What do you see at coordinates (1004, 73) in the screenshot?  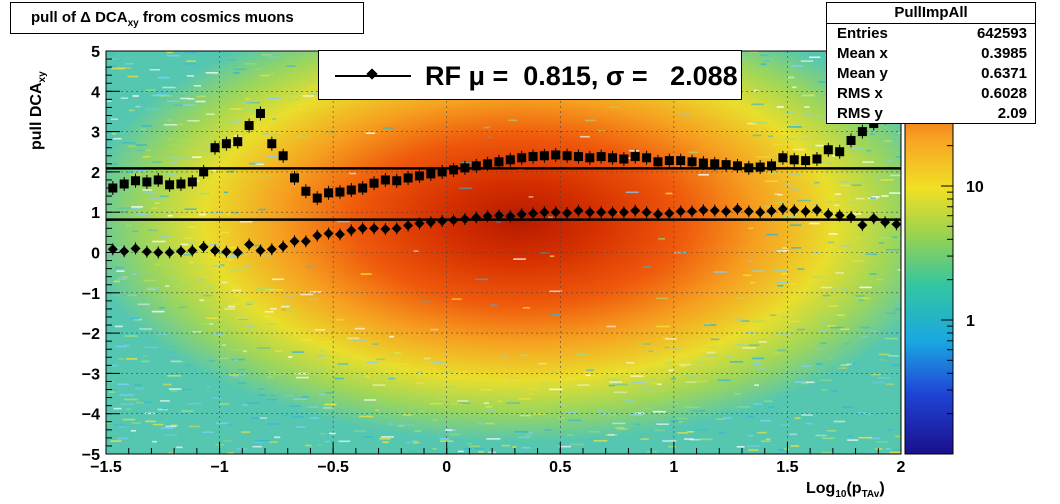 I see `stats-value: 0.6371` at bounding box center [1004, 73].